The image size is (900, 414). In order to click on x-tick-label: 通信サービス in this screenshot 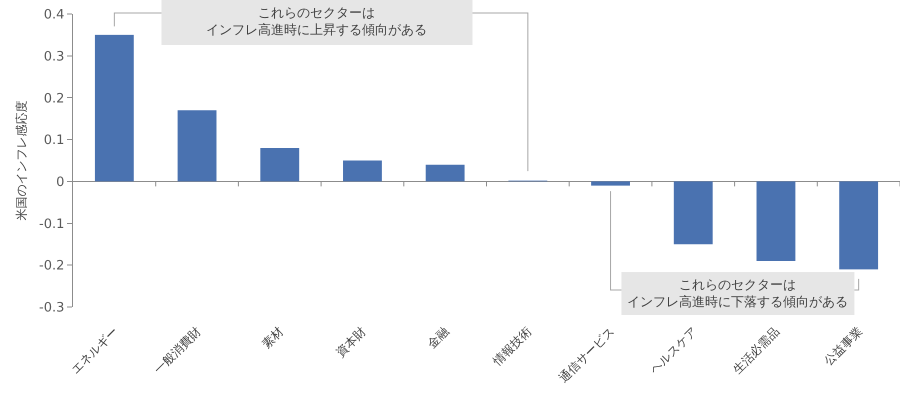, I will do `click(586, 355)`.